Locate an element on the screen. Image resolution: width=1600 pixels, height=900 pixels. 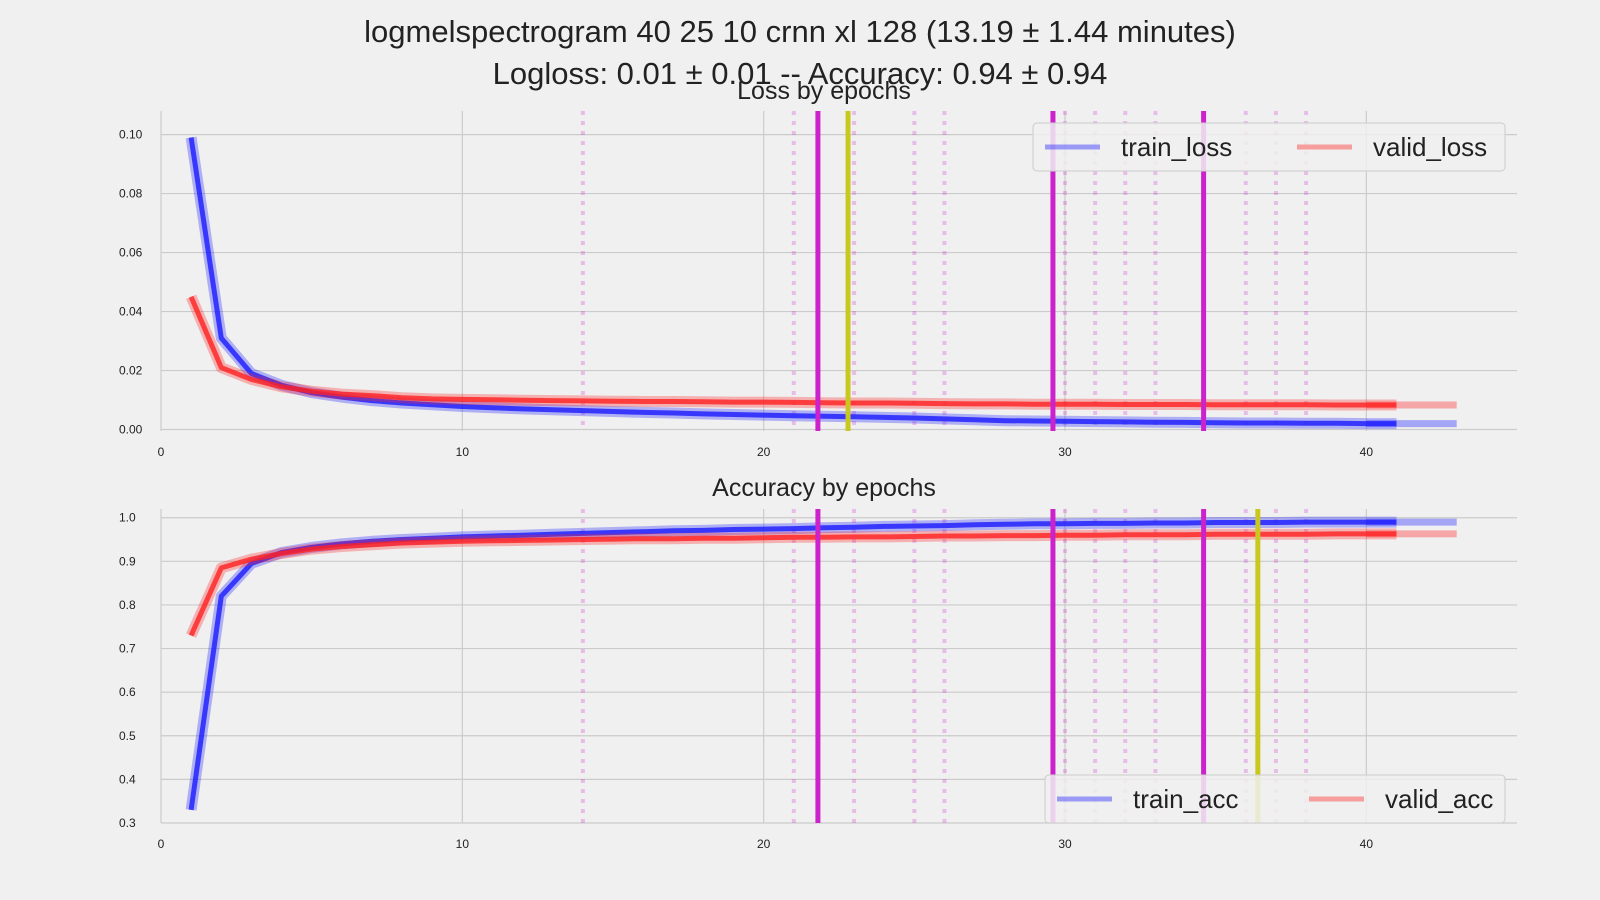
acc-ytick-label: 0.5 is located at coordinates (127, 736).